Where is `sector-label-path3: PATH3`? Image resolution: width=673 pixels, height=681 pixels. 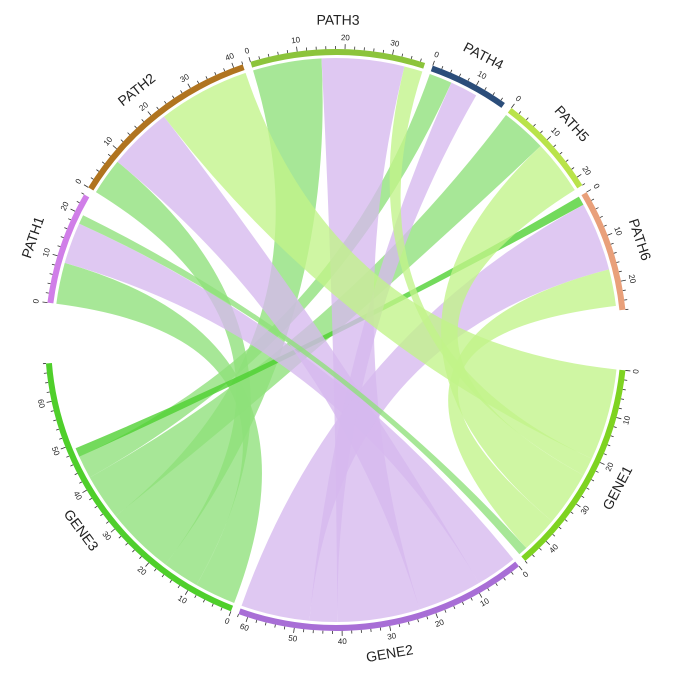
sector-label-path3: PATH3 is located at coordinates (337, 20).